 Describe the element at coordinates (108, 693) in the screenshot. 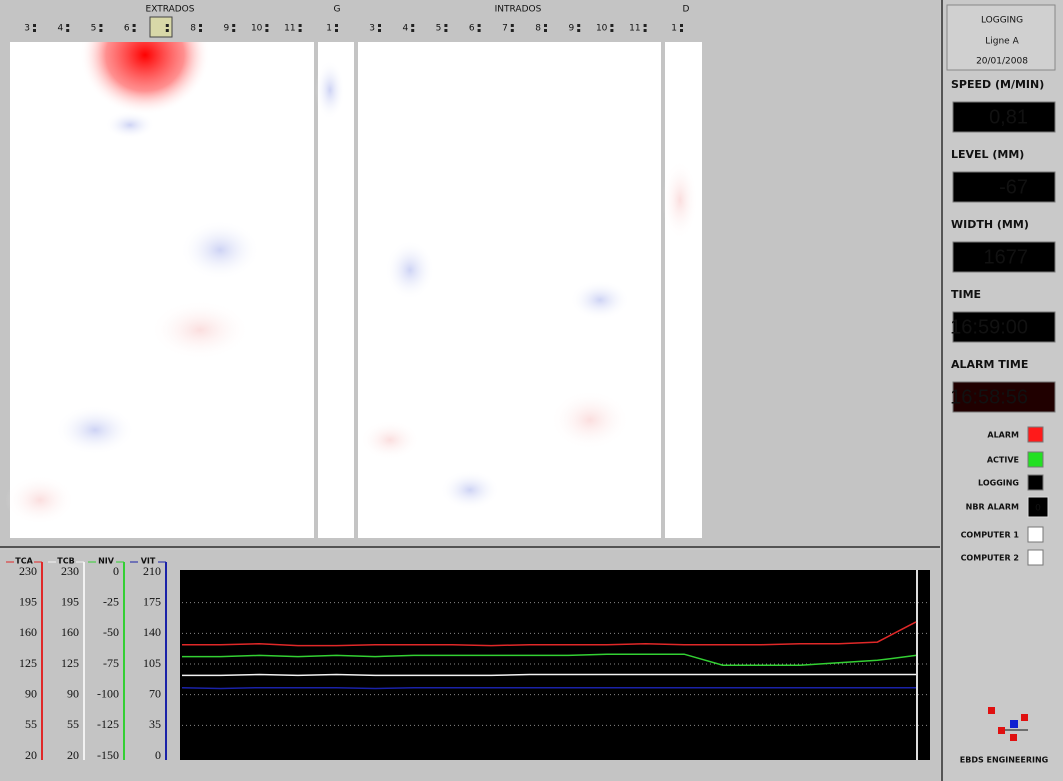

I see `axis-tick-label: -100` at that location.